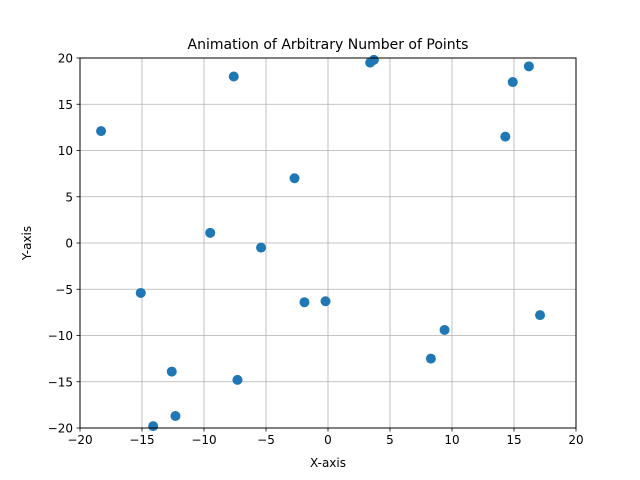 The height and width of the screenshot is (480, 640). I want to click on x-tick-label: 5, so click(390, 440).